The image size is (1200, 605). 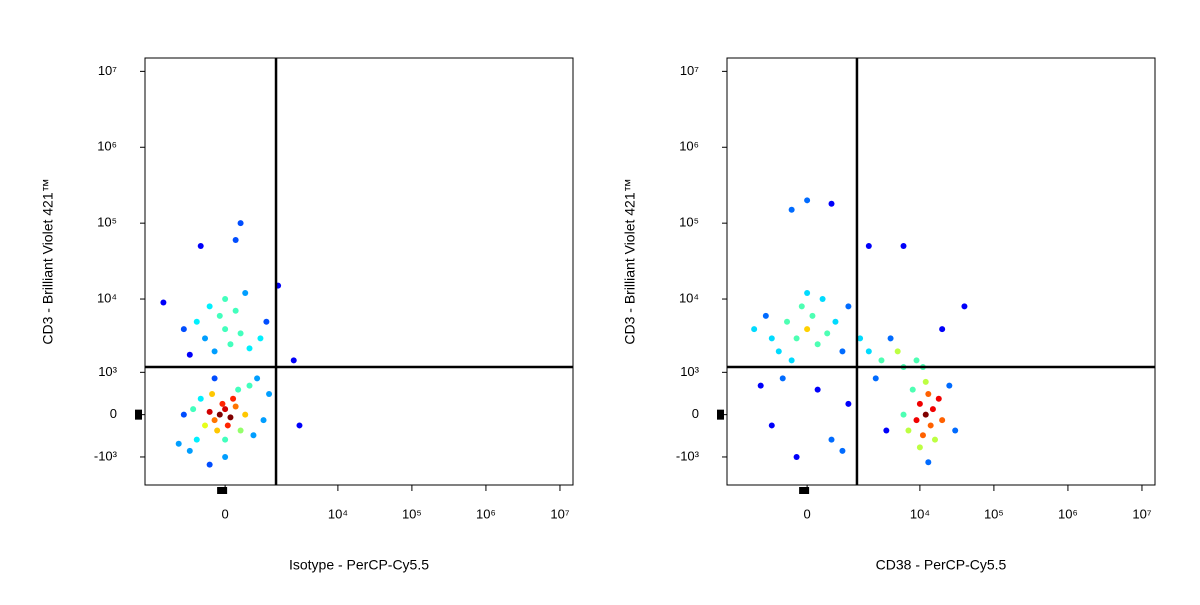 I want to click on y-tick-label: 10³, so click(x=107, y=371).